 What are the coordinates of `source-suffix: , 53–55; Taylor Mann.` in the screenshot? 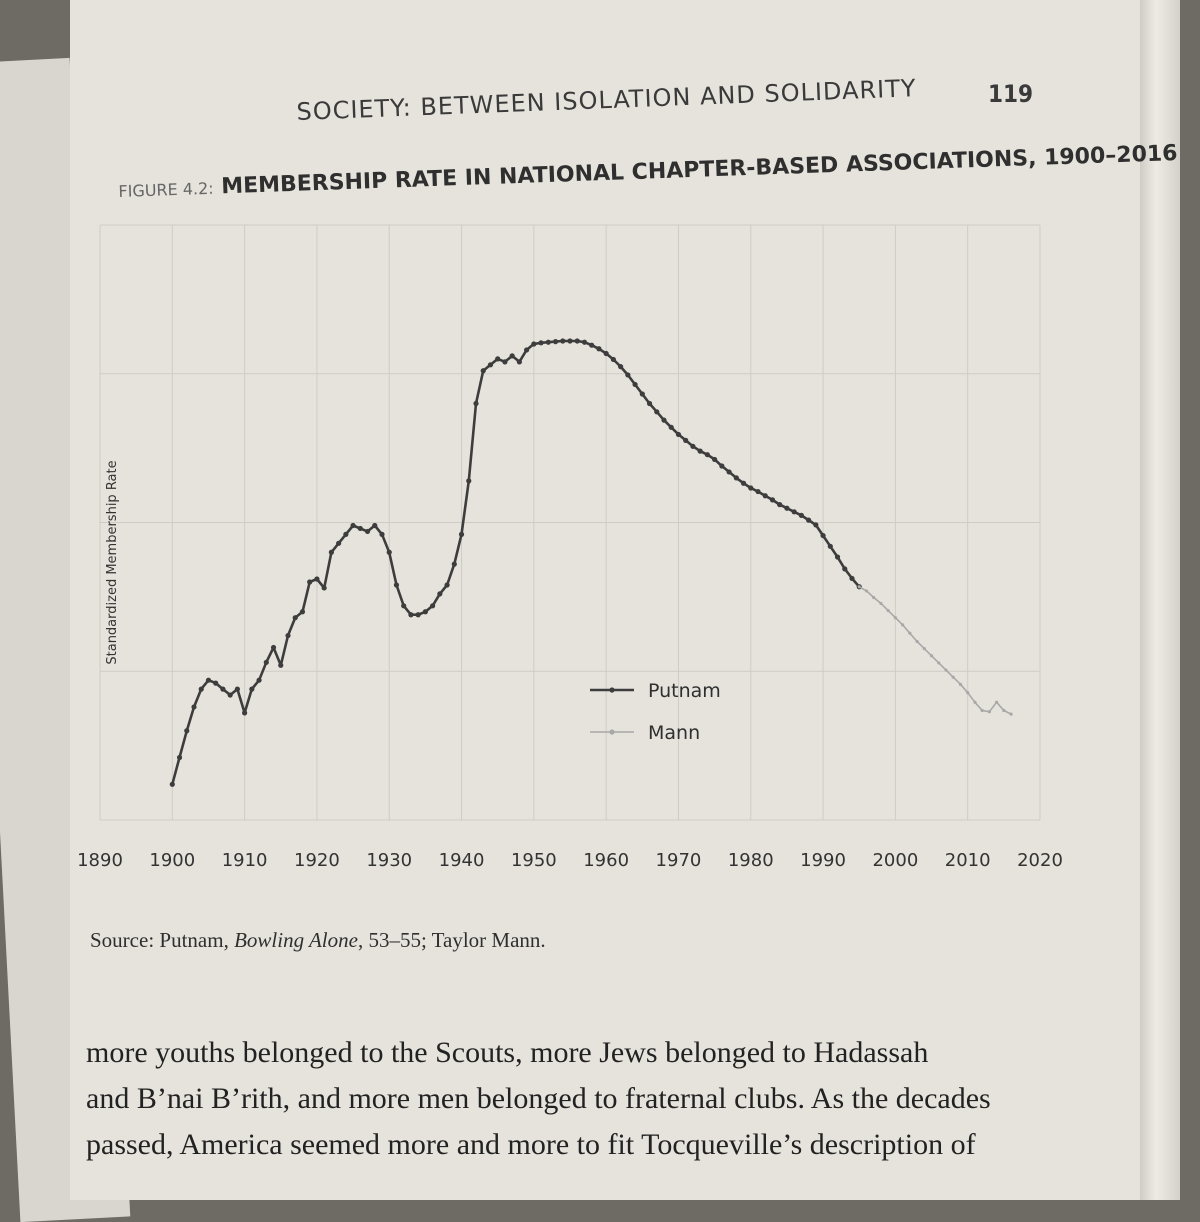 It's located at (451, 940).